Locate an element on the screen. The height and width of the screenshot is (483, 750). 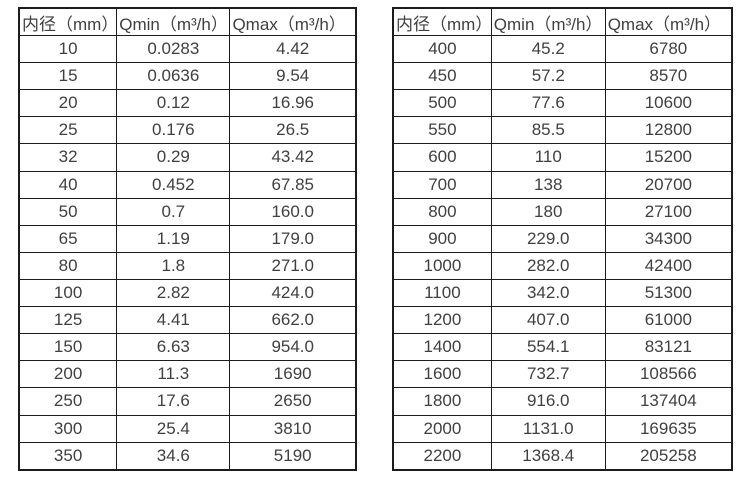
diameter-cell: 40 is located at coordinates (68, 184).